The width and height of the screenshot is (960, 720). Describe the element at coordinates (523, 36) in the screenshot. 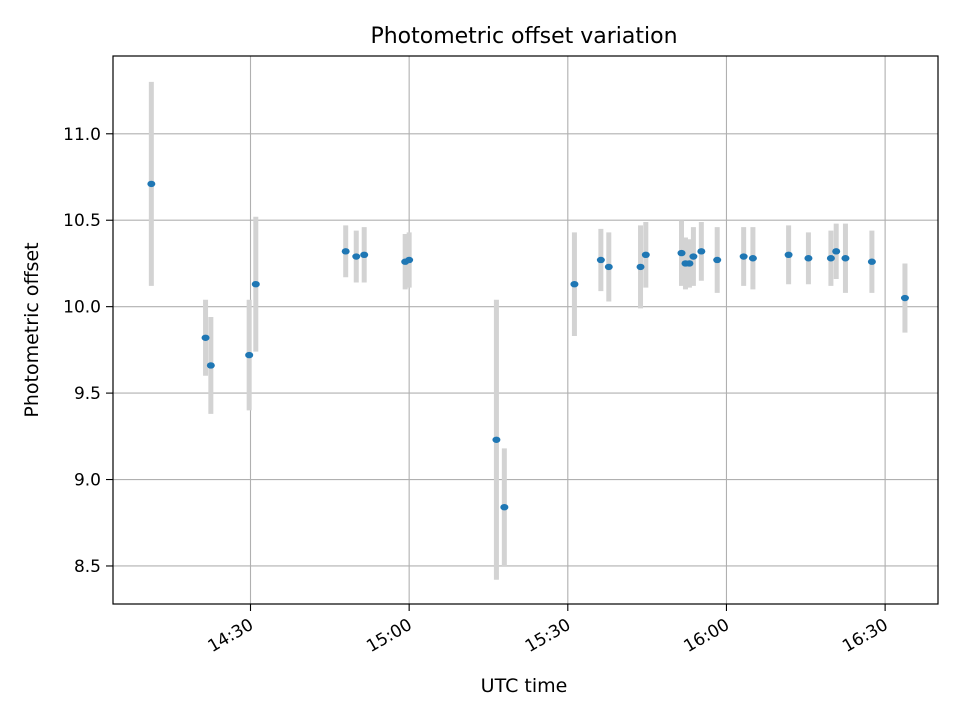

I see `chart-title: Photometric offset variation` at that location.